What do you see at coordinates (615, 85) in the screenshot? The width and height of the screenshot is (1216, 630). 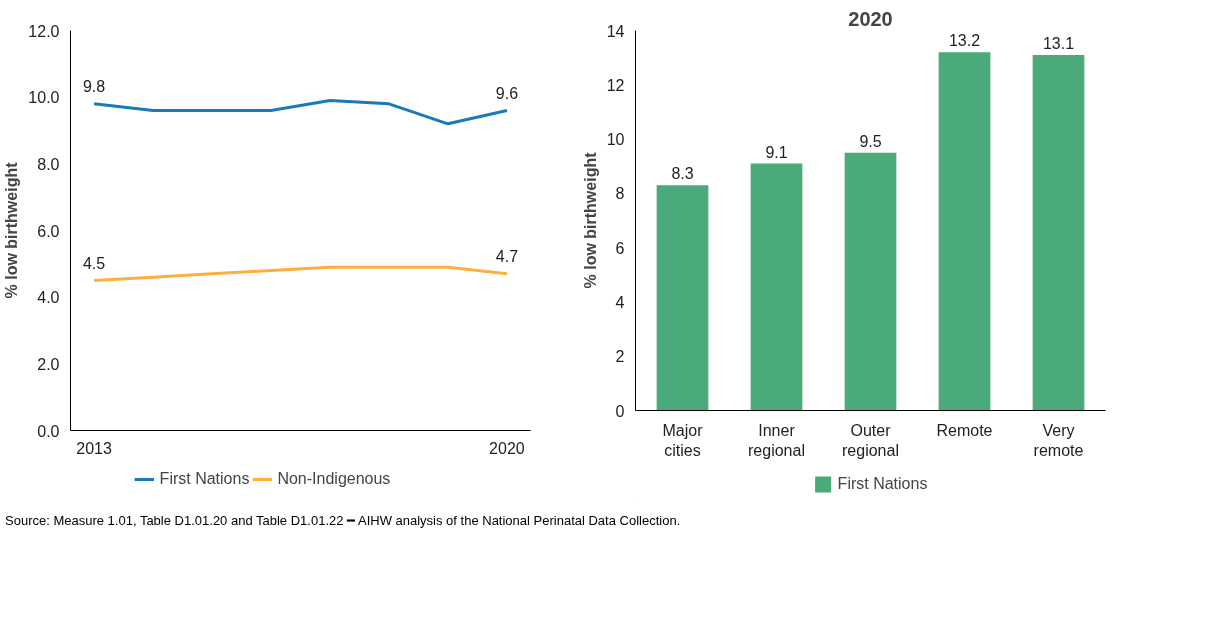 I see `y-tick-label: 12` at bounding box center [615, 85].